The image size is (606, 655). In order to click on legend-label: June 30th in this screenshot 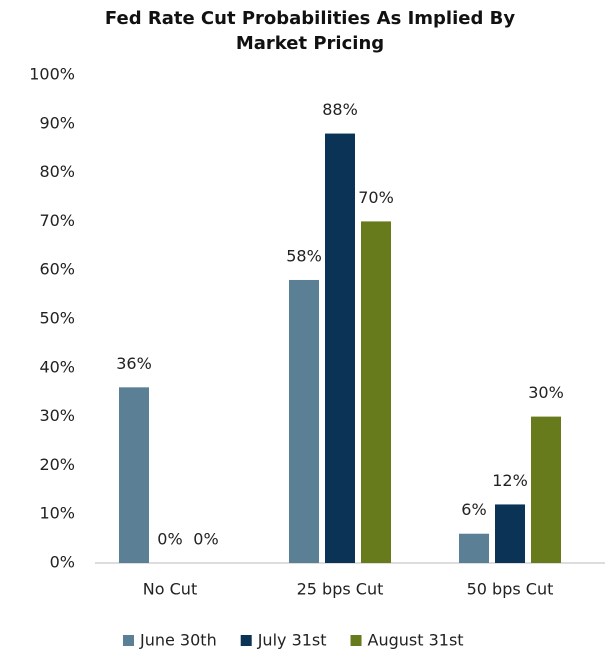, I will do `click(178, 640)`.